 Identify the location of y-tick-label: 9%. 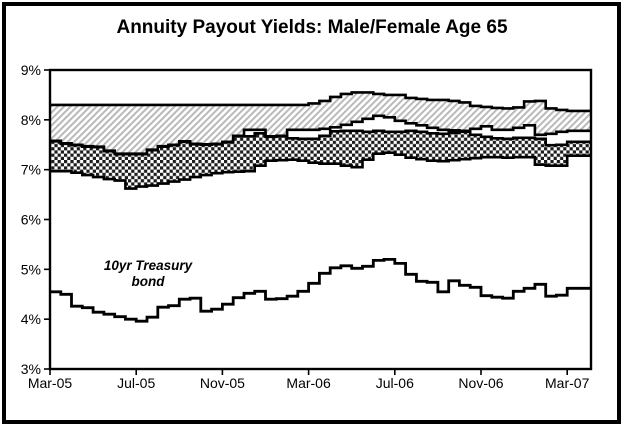
(31, 70).